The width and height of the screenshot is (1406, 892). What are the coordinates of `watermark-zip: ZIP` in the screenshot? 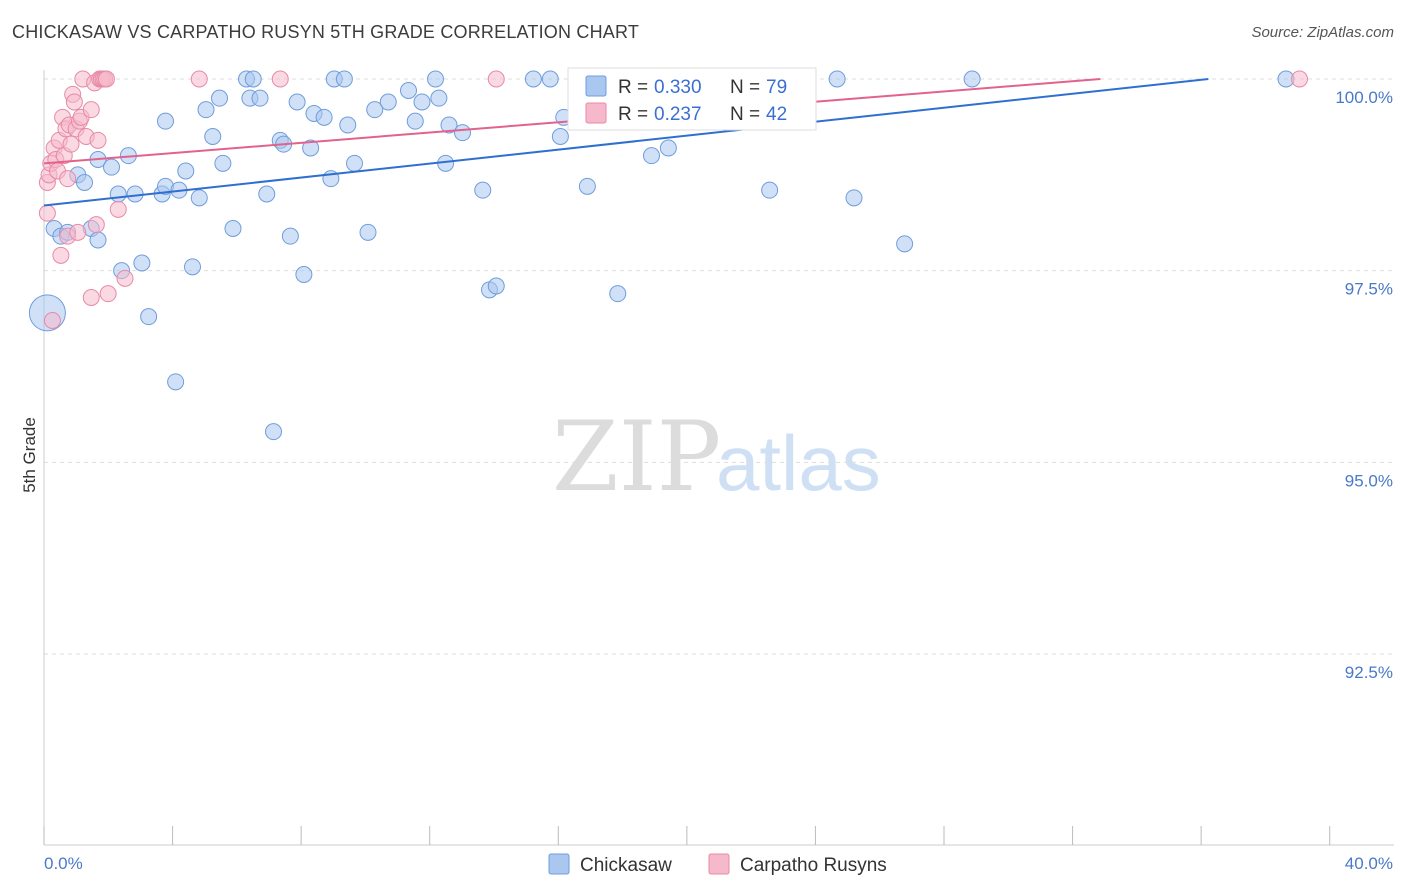 It's located at (636, 457).